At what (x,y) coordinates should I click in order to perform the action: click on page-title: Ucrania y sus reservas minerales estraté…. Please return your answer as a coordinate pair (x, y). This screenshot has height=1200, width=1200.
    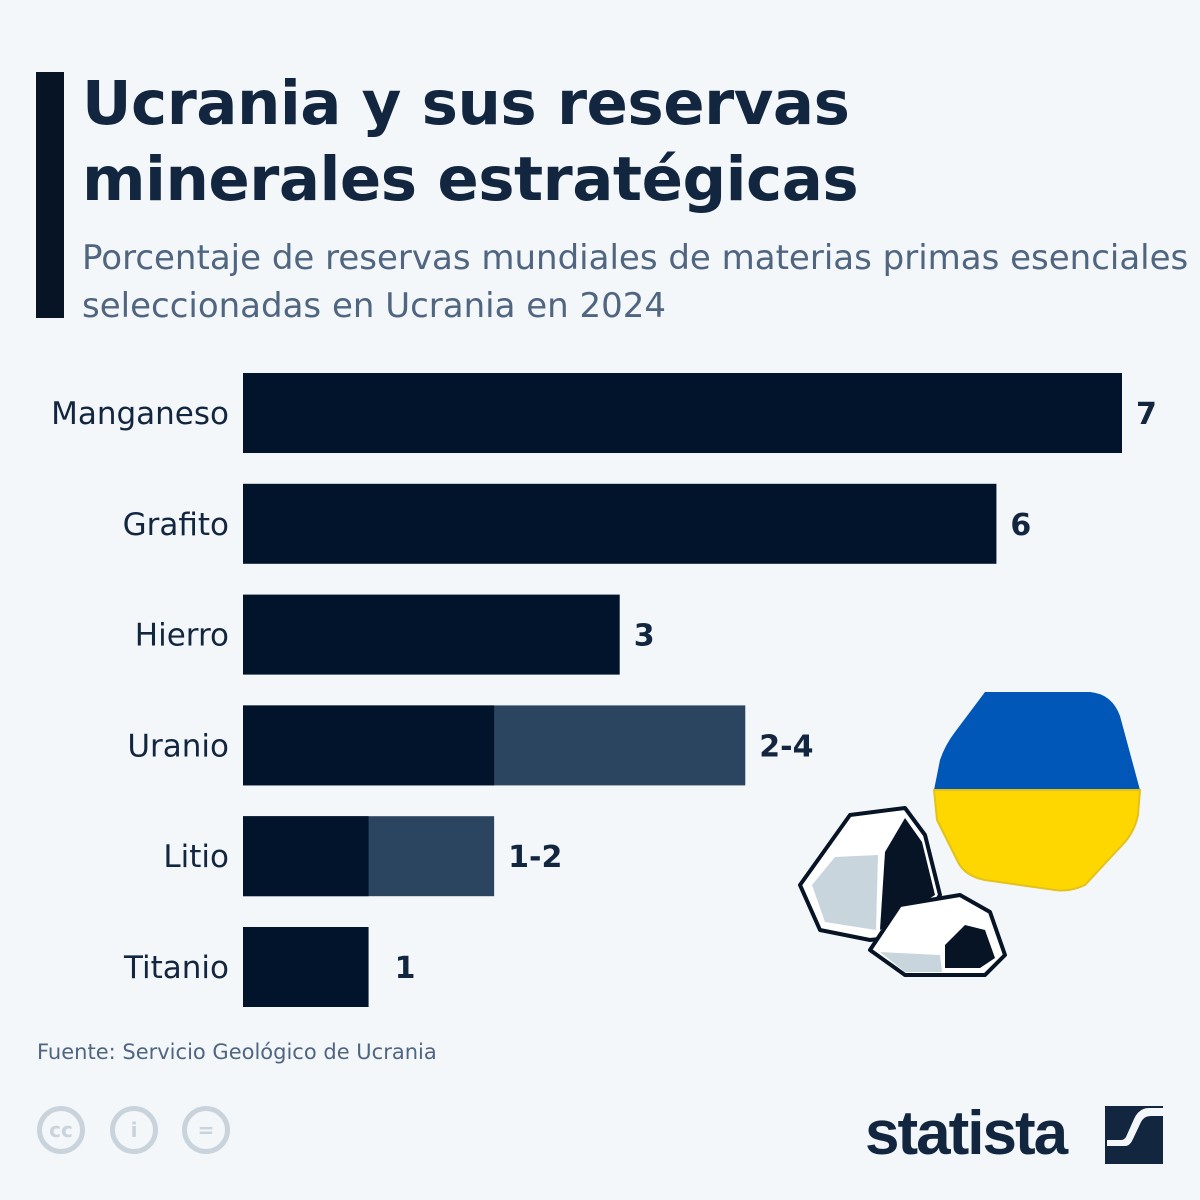
    Looking at the image, I should click on (470, 141).